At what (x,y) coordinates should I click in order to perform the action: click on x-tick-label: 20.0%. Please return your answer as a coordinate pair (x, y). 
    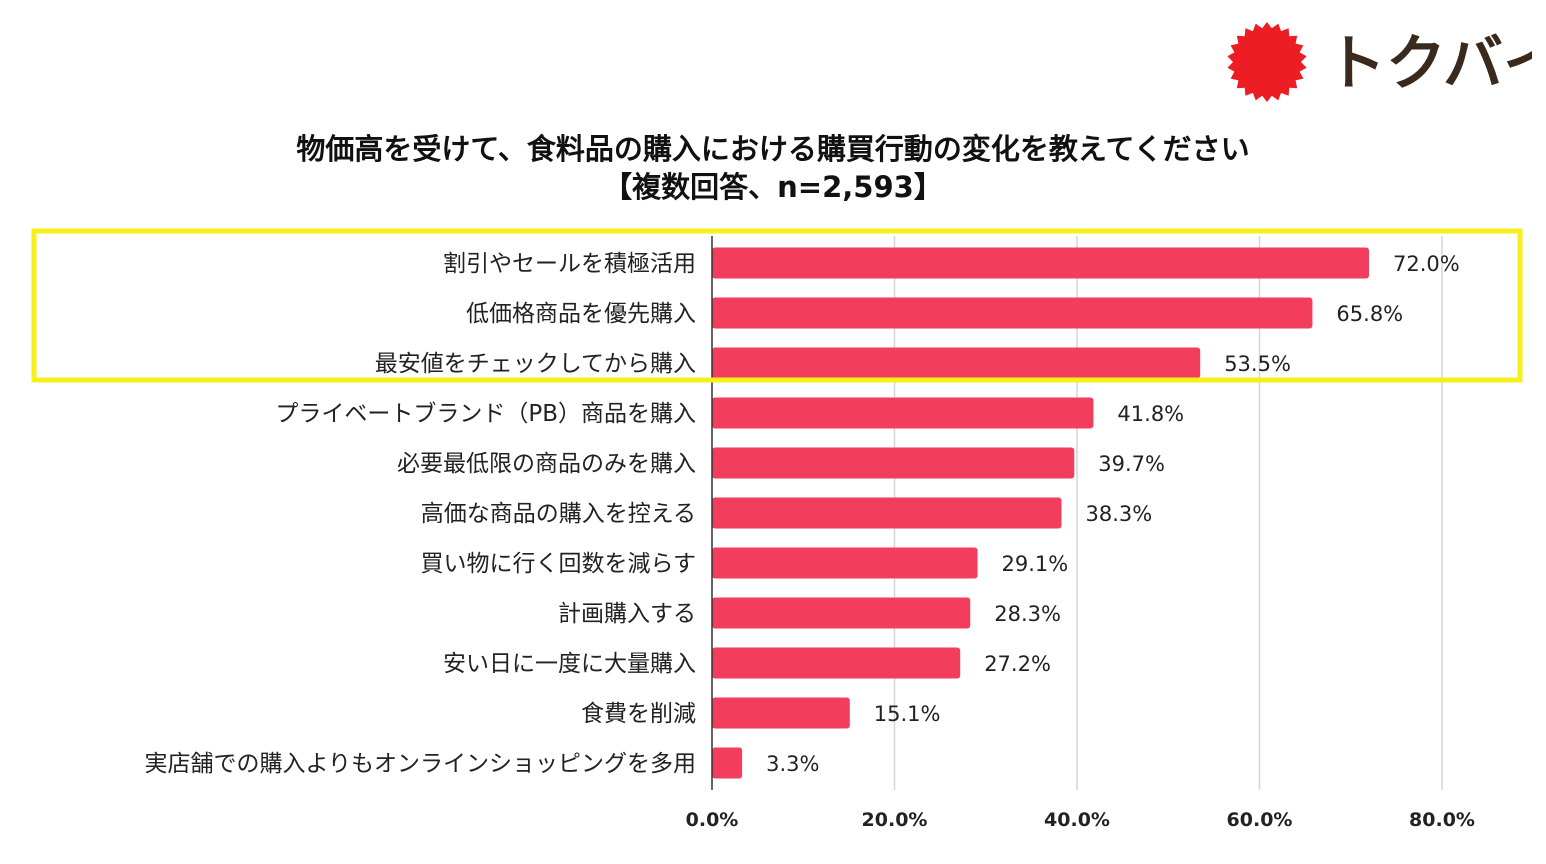
    Looking at the image, I should click on (895, 820).